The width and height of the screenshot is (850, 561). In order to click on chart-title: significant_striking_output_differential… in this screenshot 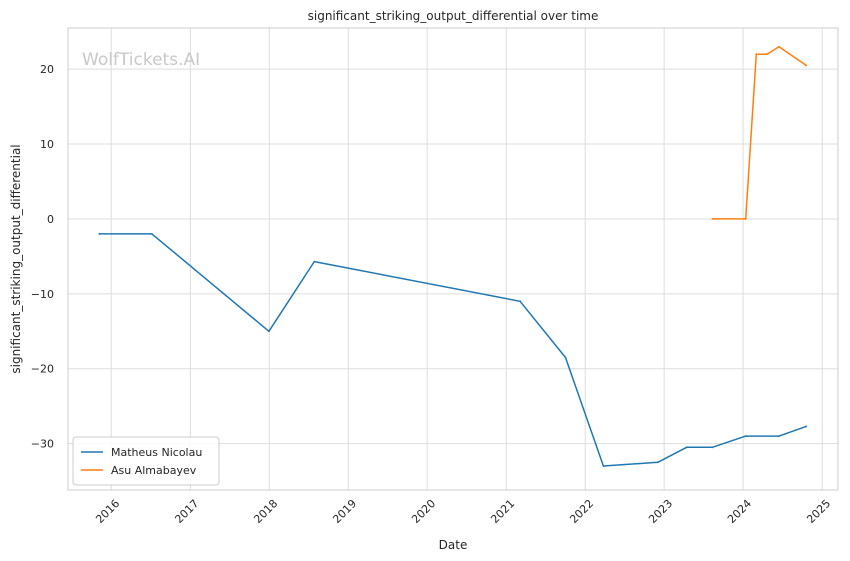, I will do `click(453, 16)`.